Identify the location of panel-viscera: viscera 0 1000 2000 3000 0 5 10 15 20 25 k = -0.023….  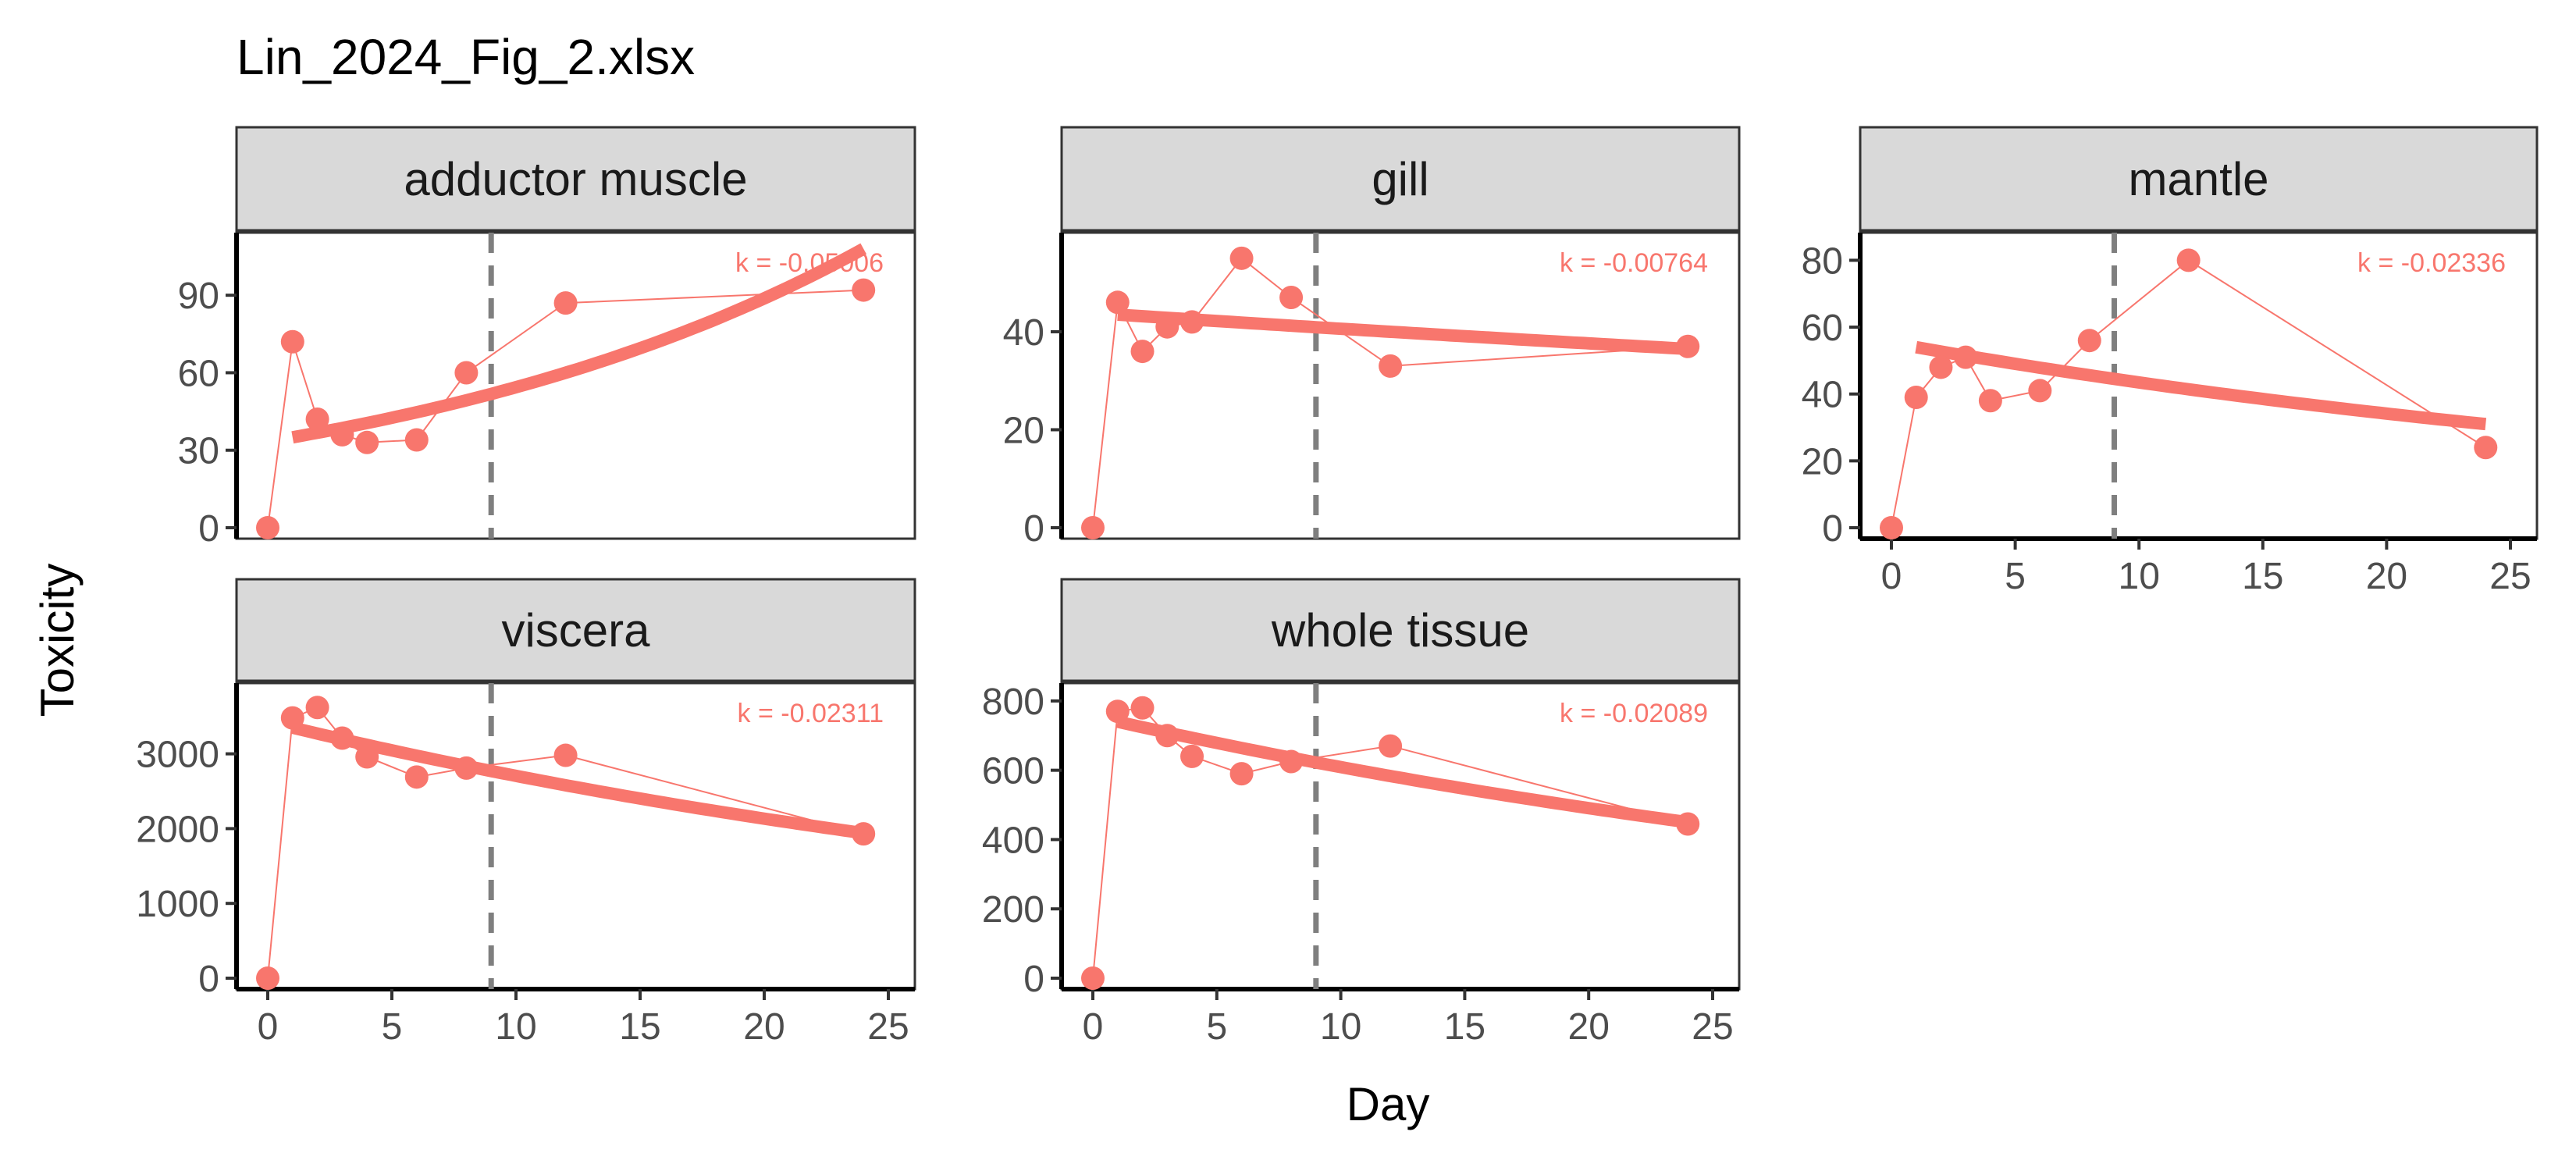
(526, 813).